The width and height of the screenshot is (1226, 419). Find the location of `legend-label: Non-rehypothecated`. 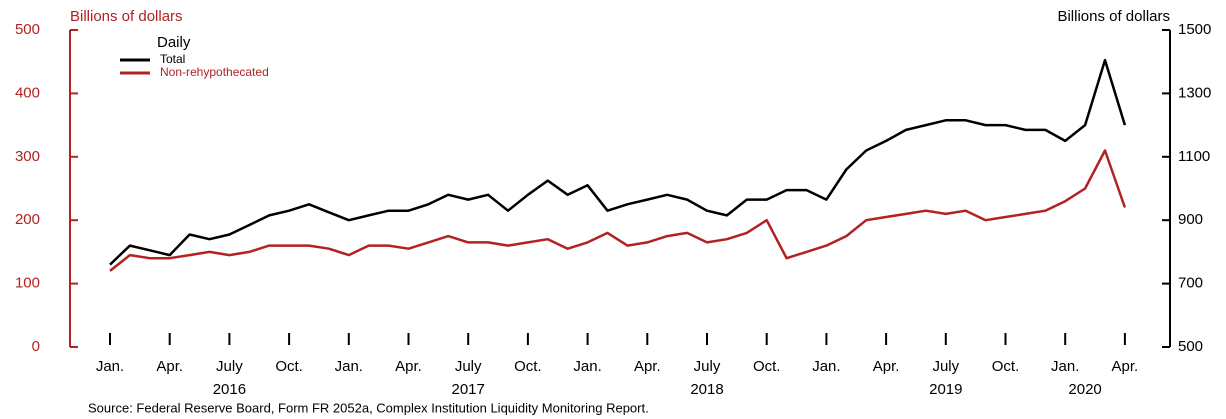

legend-label: Non-rehypothecated is located at coordinates (214, 72).